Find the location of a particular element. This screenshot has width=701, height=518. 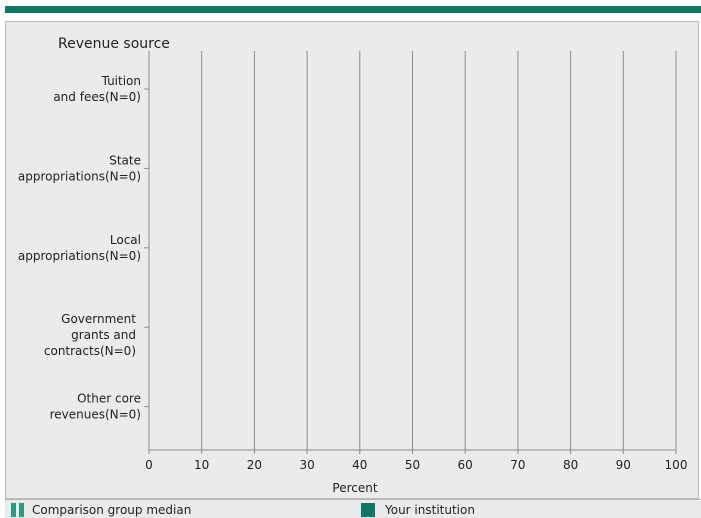

x-tick-label-100: 100 is located at coordinates (676, 465).